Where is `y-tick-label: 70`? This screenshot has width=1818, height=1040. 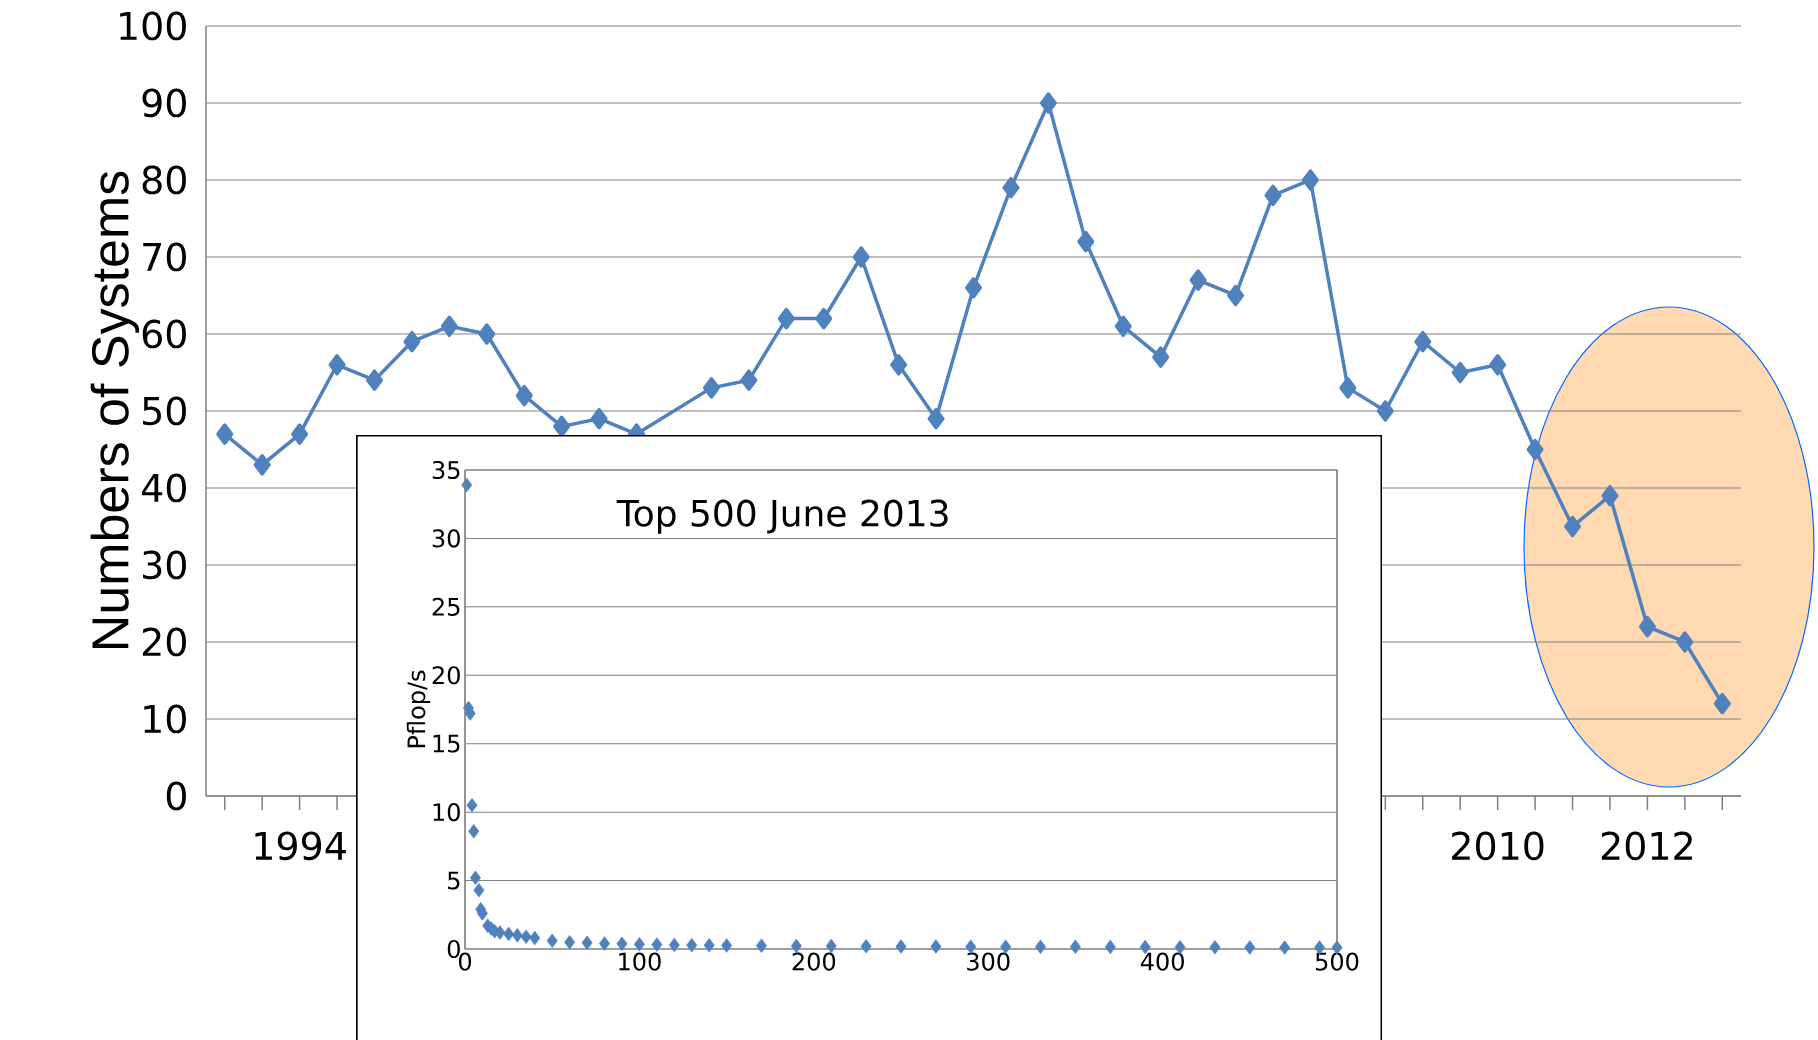 y-tick-label: 70 is located at coordinates (164, 257).